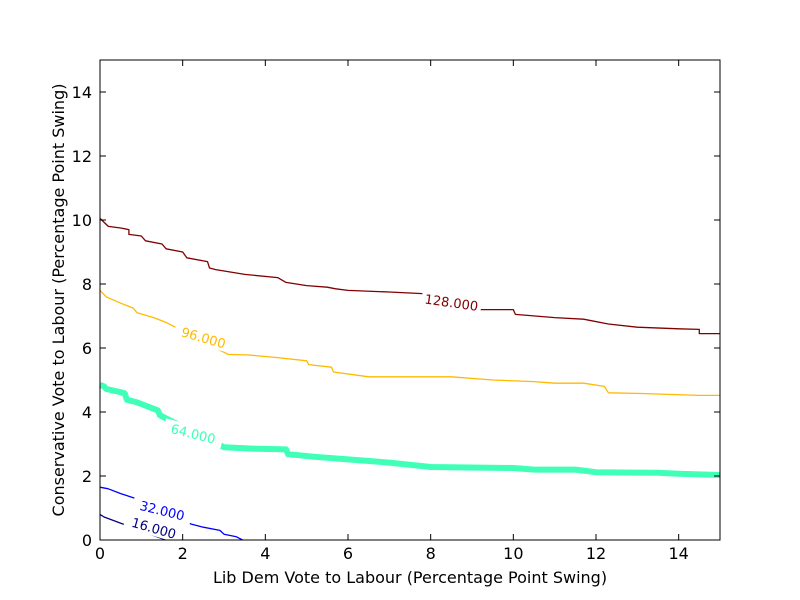 The height and width of the screenshot is (600, 800). What do you see at coordinates (87, 348) in the screenshot?
I see `y-tick-label: 6` at bounding box center [87, 348].